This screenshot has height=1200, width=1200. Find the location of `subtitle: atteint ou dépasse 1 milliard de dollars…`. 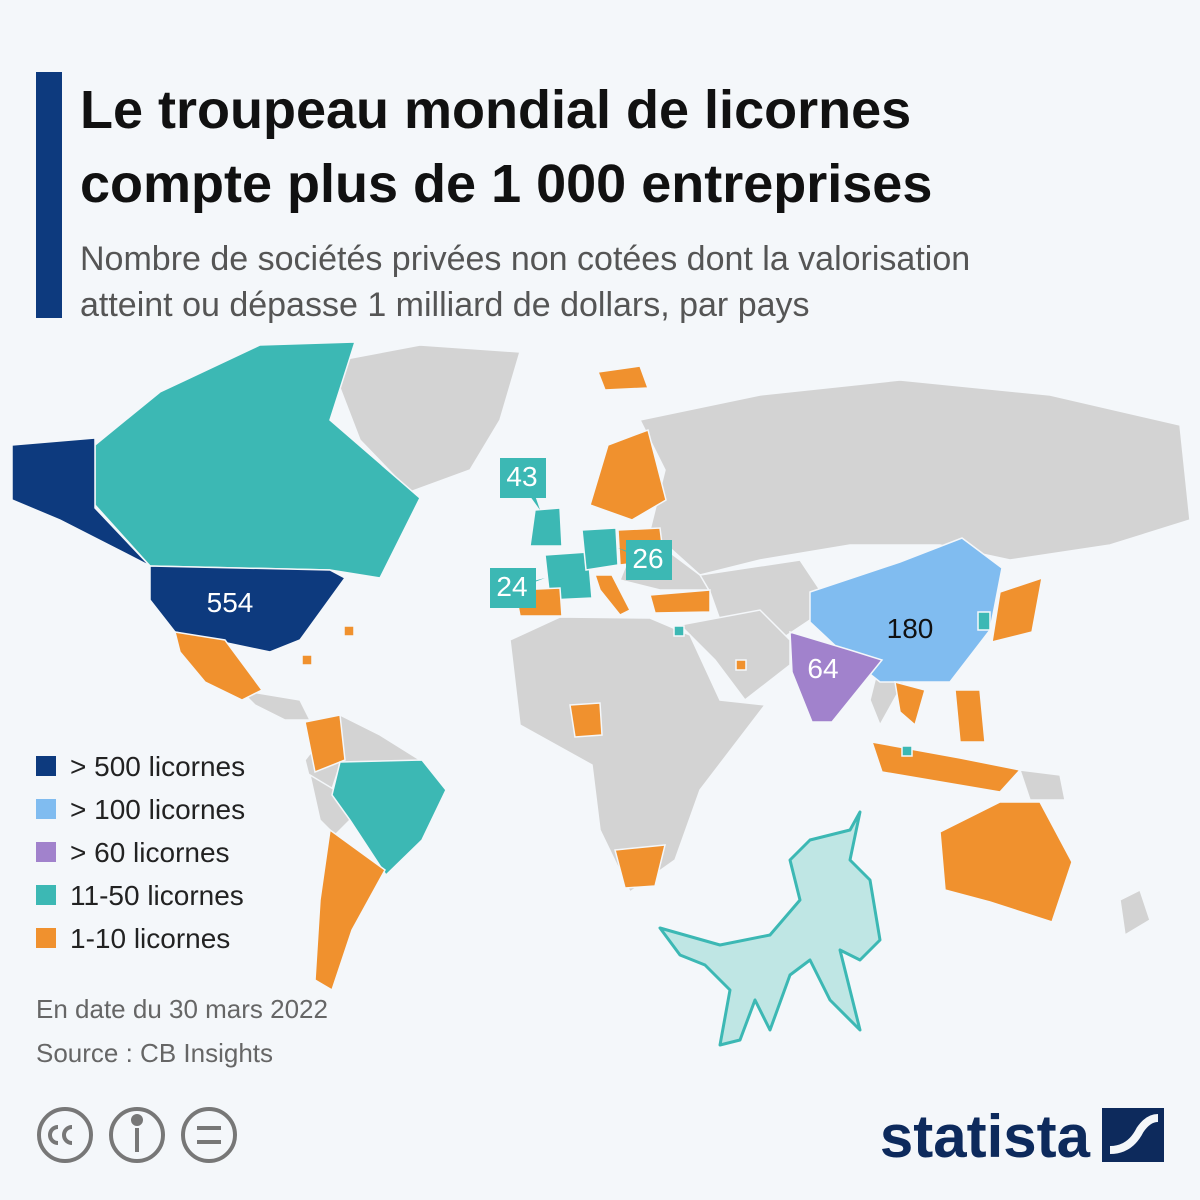

subtitle: atteint ou dépasse 1 milliard de dollars… is located at coordinates (445, 305).